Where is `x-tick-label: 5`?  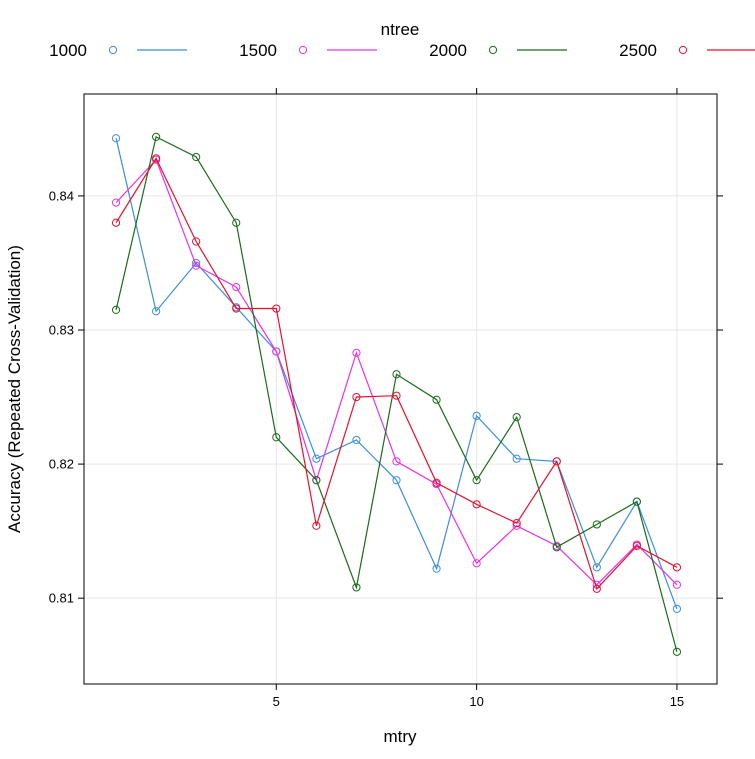
x-tick-label: 5 is located at coordinates (276, 701).